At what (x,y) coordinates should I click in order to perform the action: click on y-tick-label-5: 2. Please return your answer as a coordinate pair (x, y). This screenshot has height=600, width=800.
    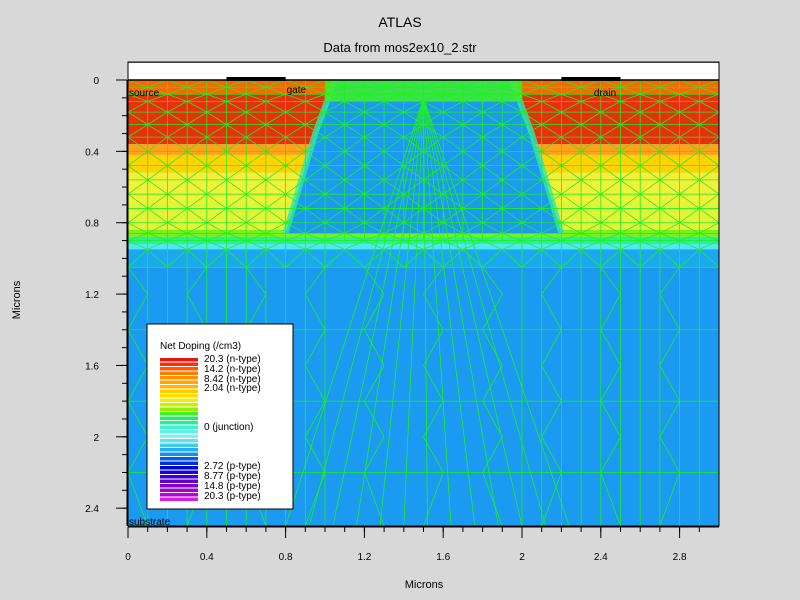
    Looking at the image, I should click on (96, 438).